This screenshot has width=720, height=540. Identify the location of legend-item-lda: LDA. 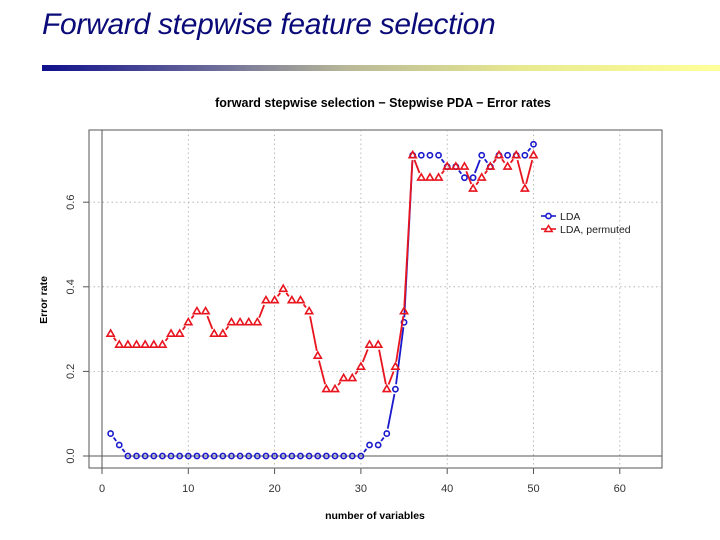
(560, 217).